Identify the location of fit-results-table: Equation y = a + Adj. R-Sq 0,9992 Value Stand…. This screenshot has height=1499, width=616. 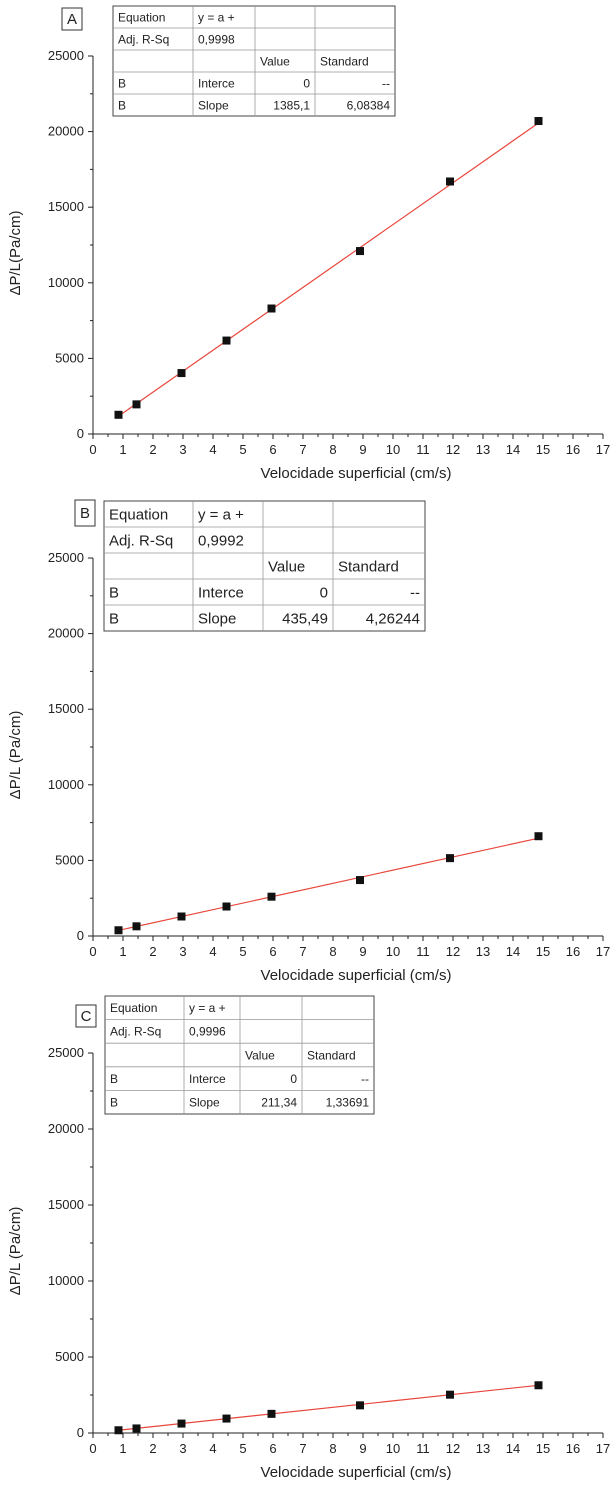
(264, 566).